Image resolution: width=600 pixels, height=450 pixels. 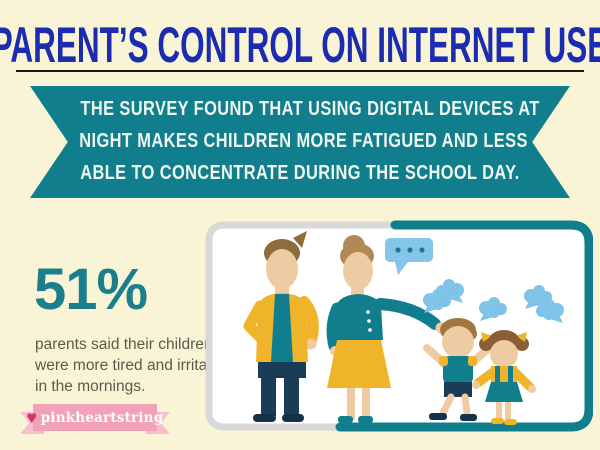 I want to click on watermark-ribbon: ♥ pinkheartstring, so click(x=95, y=421).